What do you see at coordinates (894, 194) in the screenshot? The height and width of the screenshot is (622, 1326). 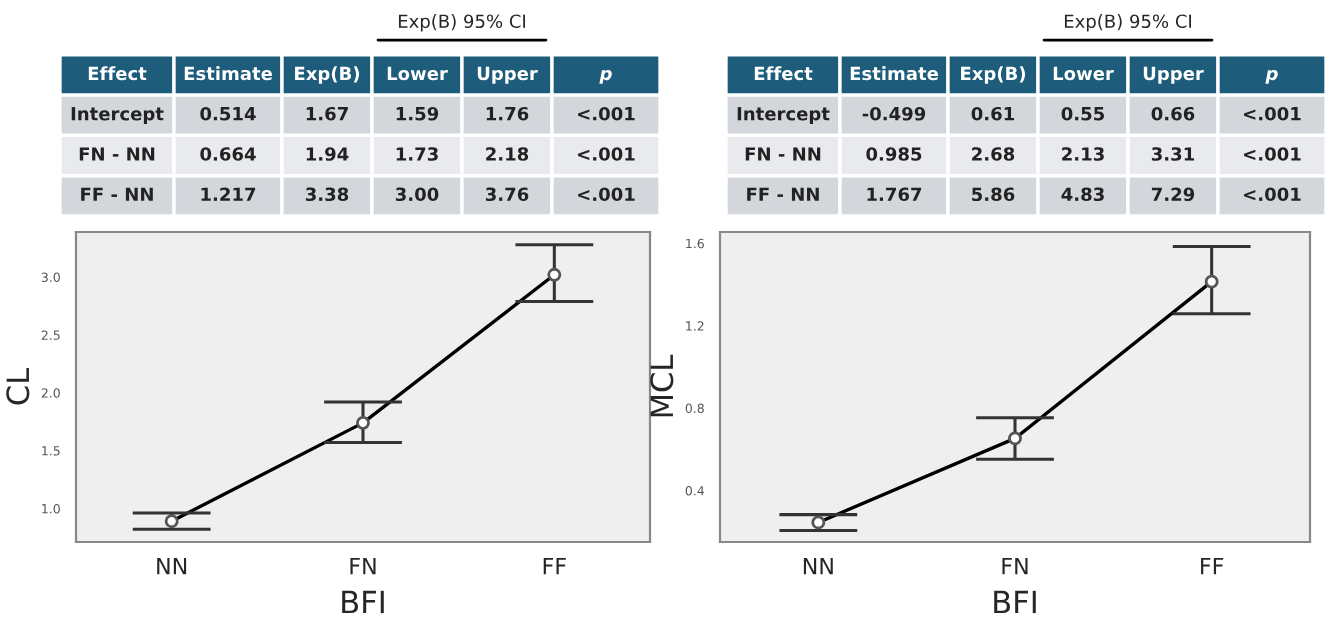 I see `text: 1.767` at bounding box center [894, 194].